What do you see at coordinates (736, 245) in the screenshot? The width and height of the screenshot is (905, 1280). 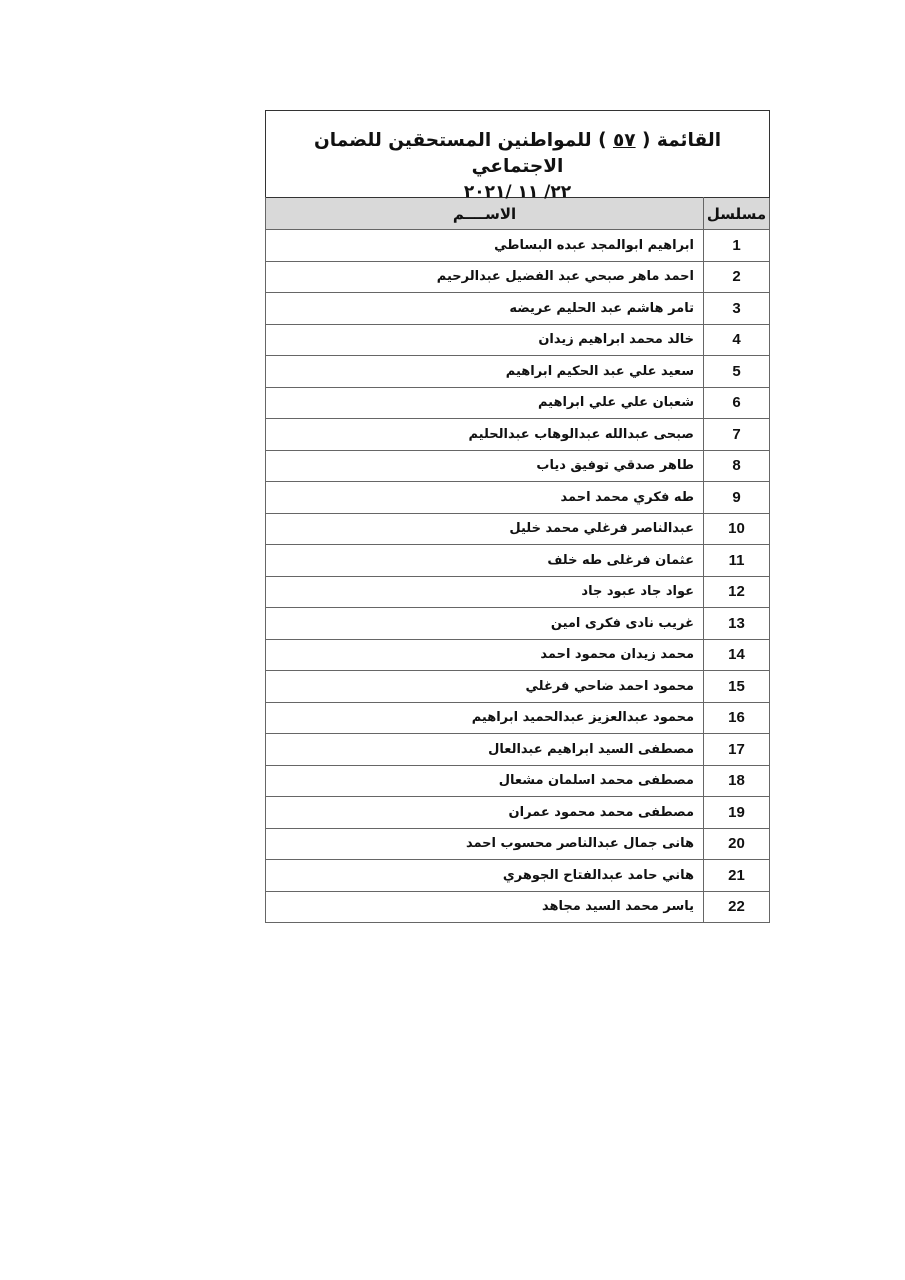 I see `serial-cell: 1` at bounding box center [736, 245].